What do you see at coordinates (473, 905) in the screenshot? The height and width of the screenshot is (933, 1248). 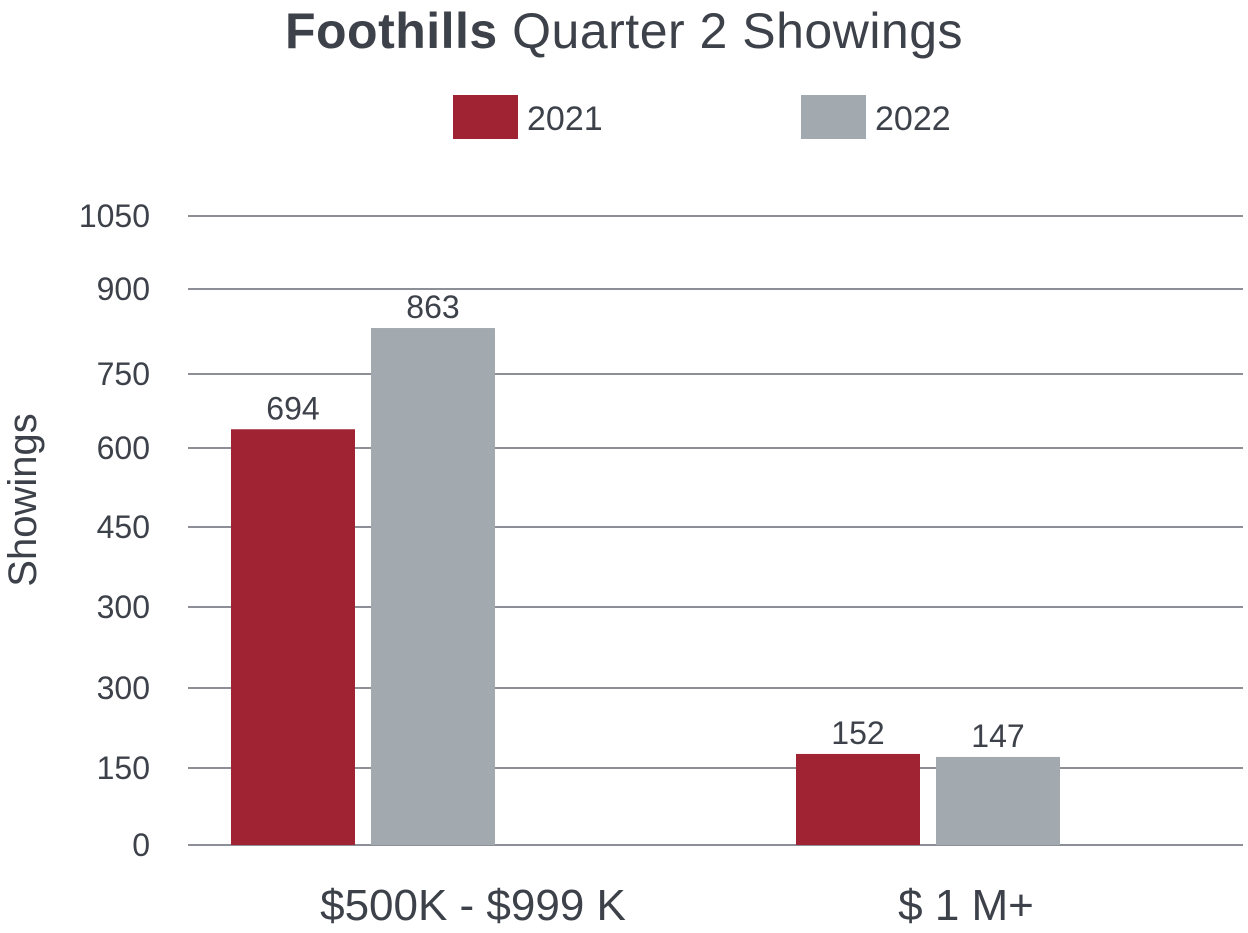 I see `x-category-label: $500K - $999 K` at bounding box center [473, 905].